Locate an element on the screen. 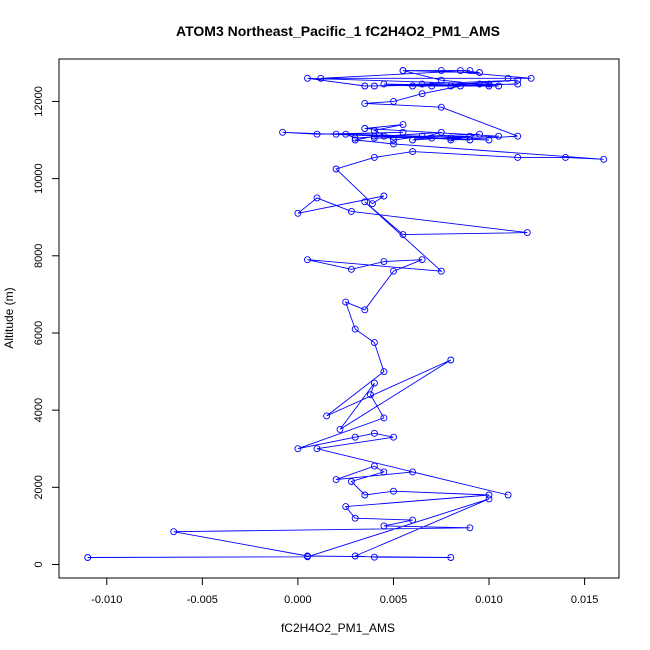  y-tick-label: 10000 is located at coordinates (39, 178).